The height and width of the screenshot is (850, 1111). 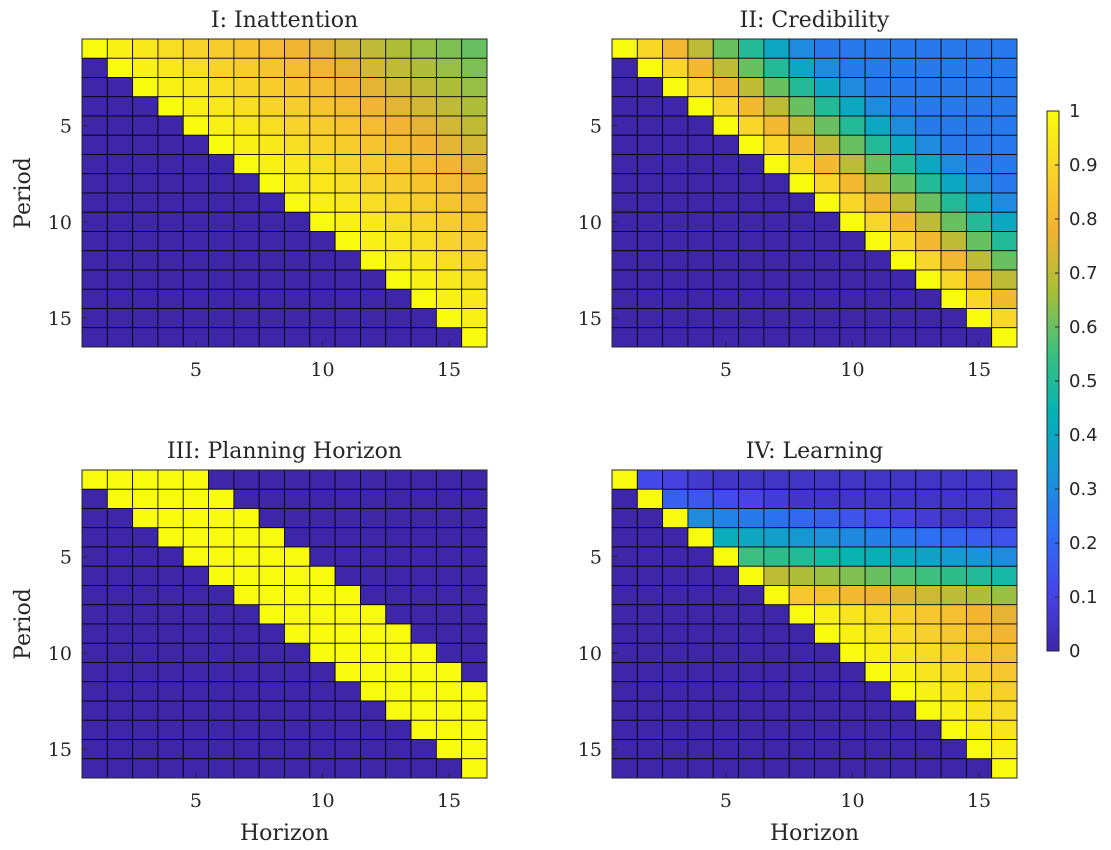 I want to click on heatmap-cell-credibility-r13-c16, so click(x=1004, y=279).